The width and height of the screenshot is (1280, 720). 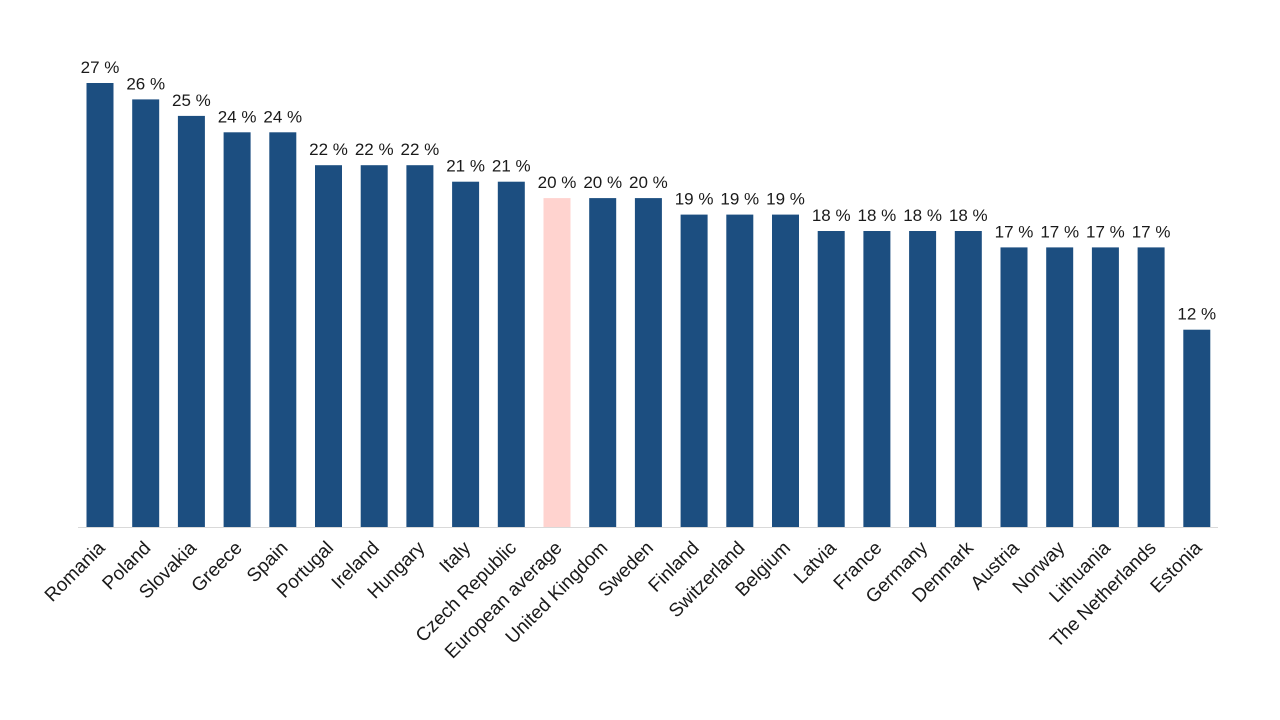 I want to click on x-tick-label-romania: Romania, so click(x=75, y=571).